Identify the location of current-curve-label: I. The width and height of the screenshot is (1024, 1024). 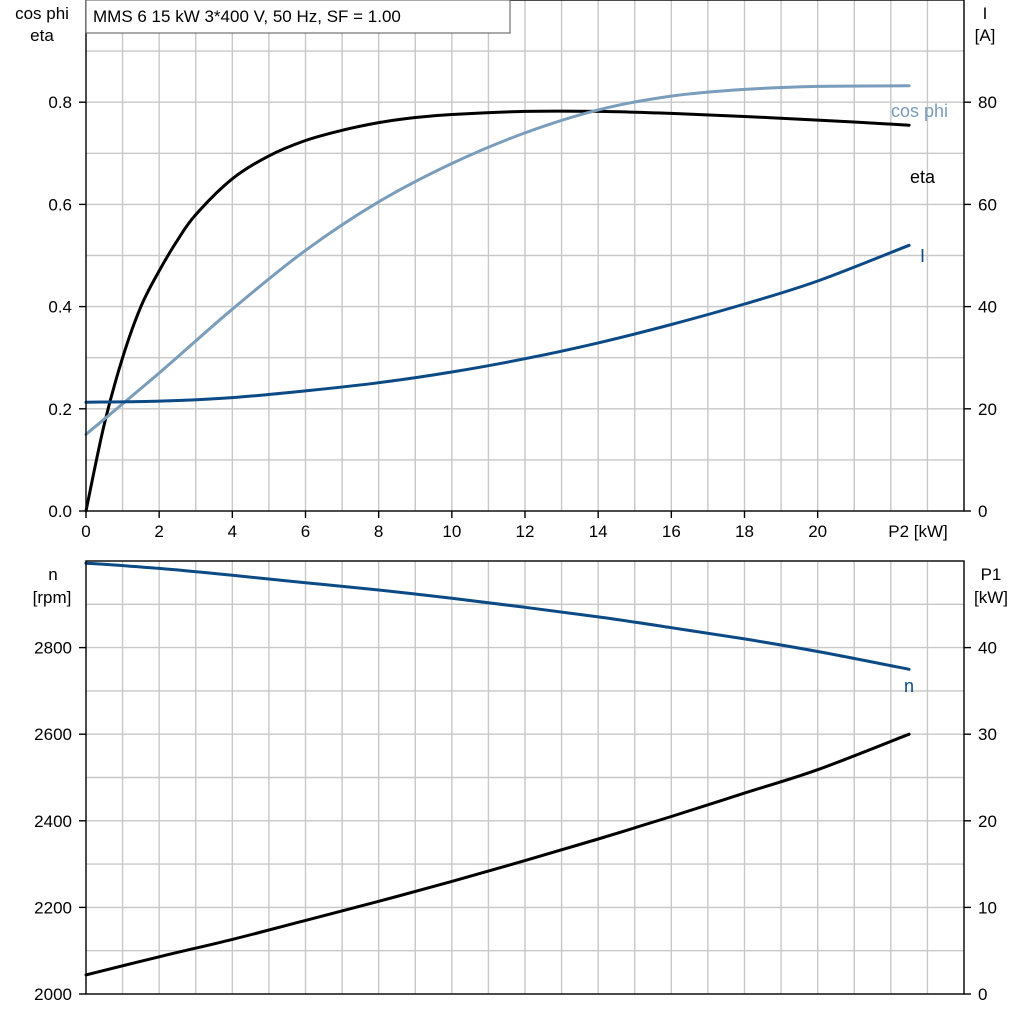
(922, 256).